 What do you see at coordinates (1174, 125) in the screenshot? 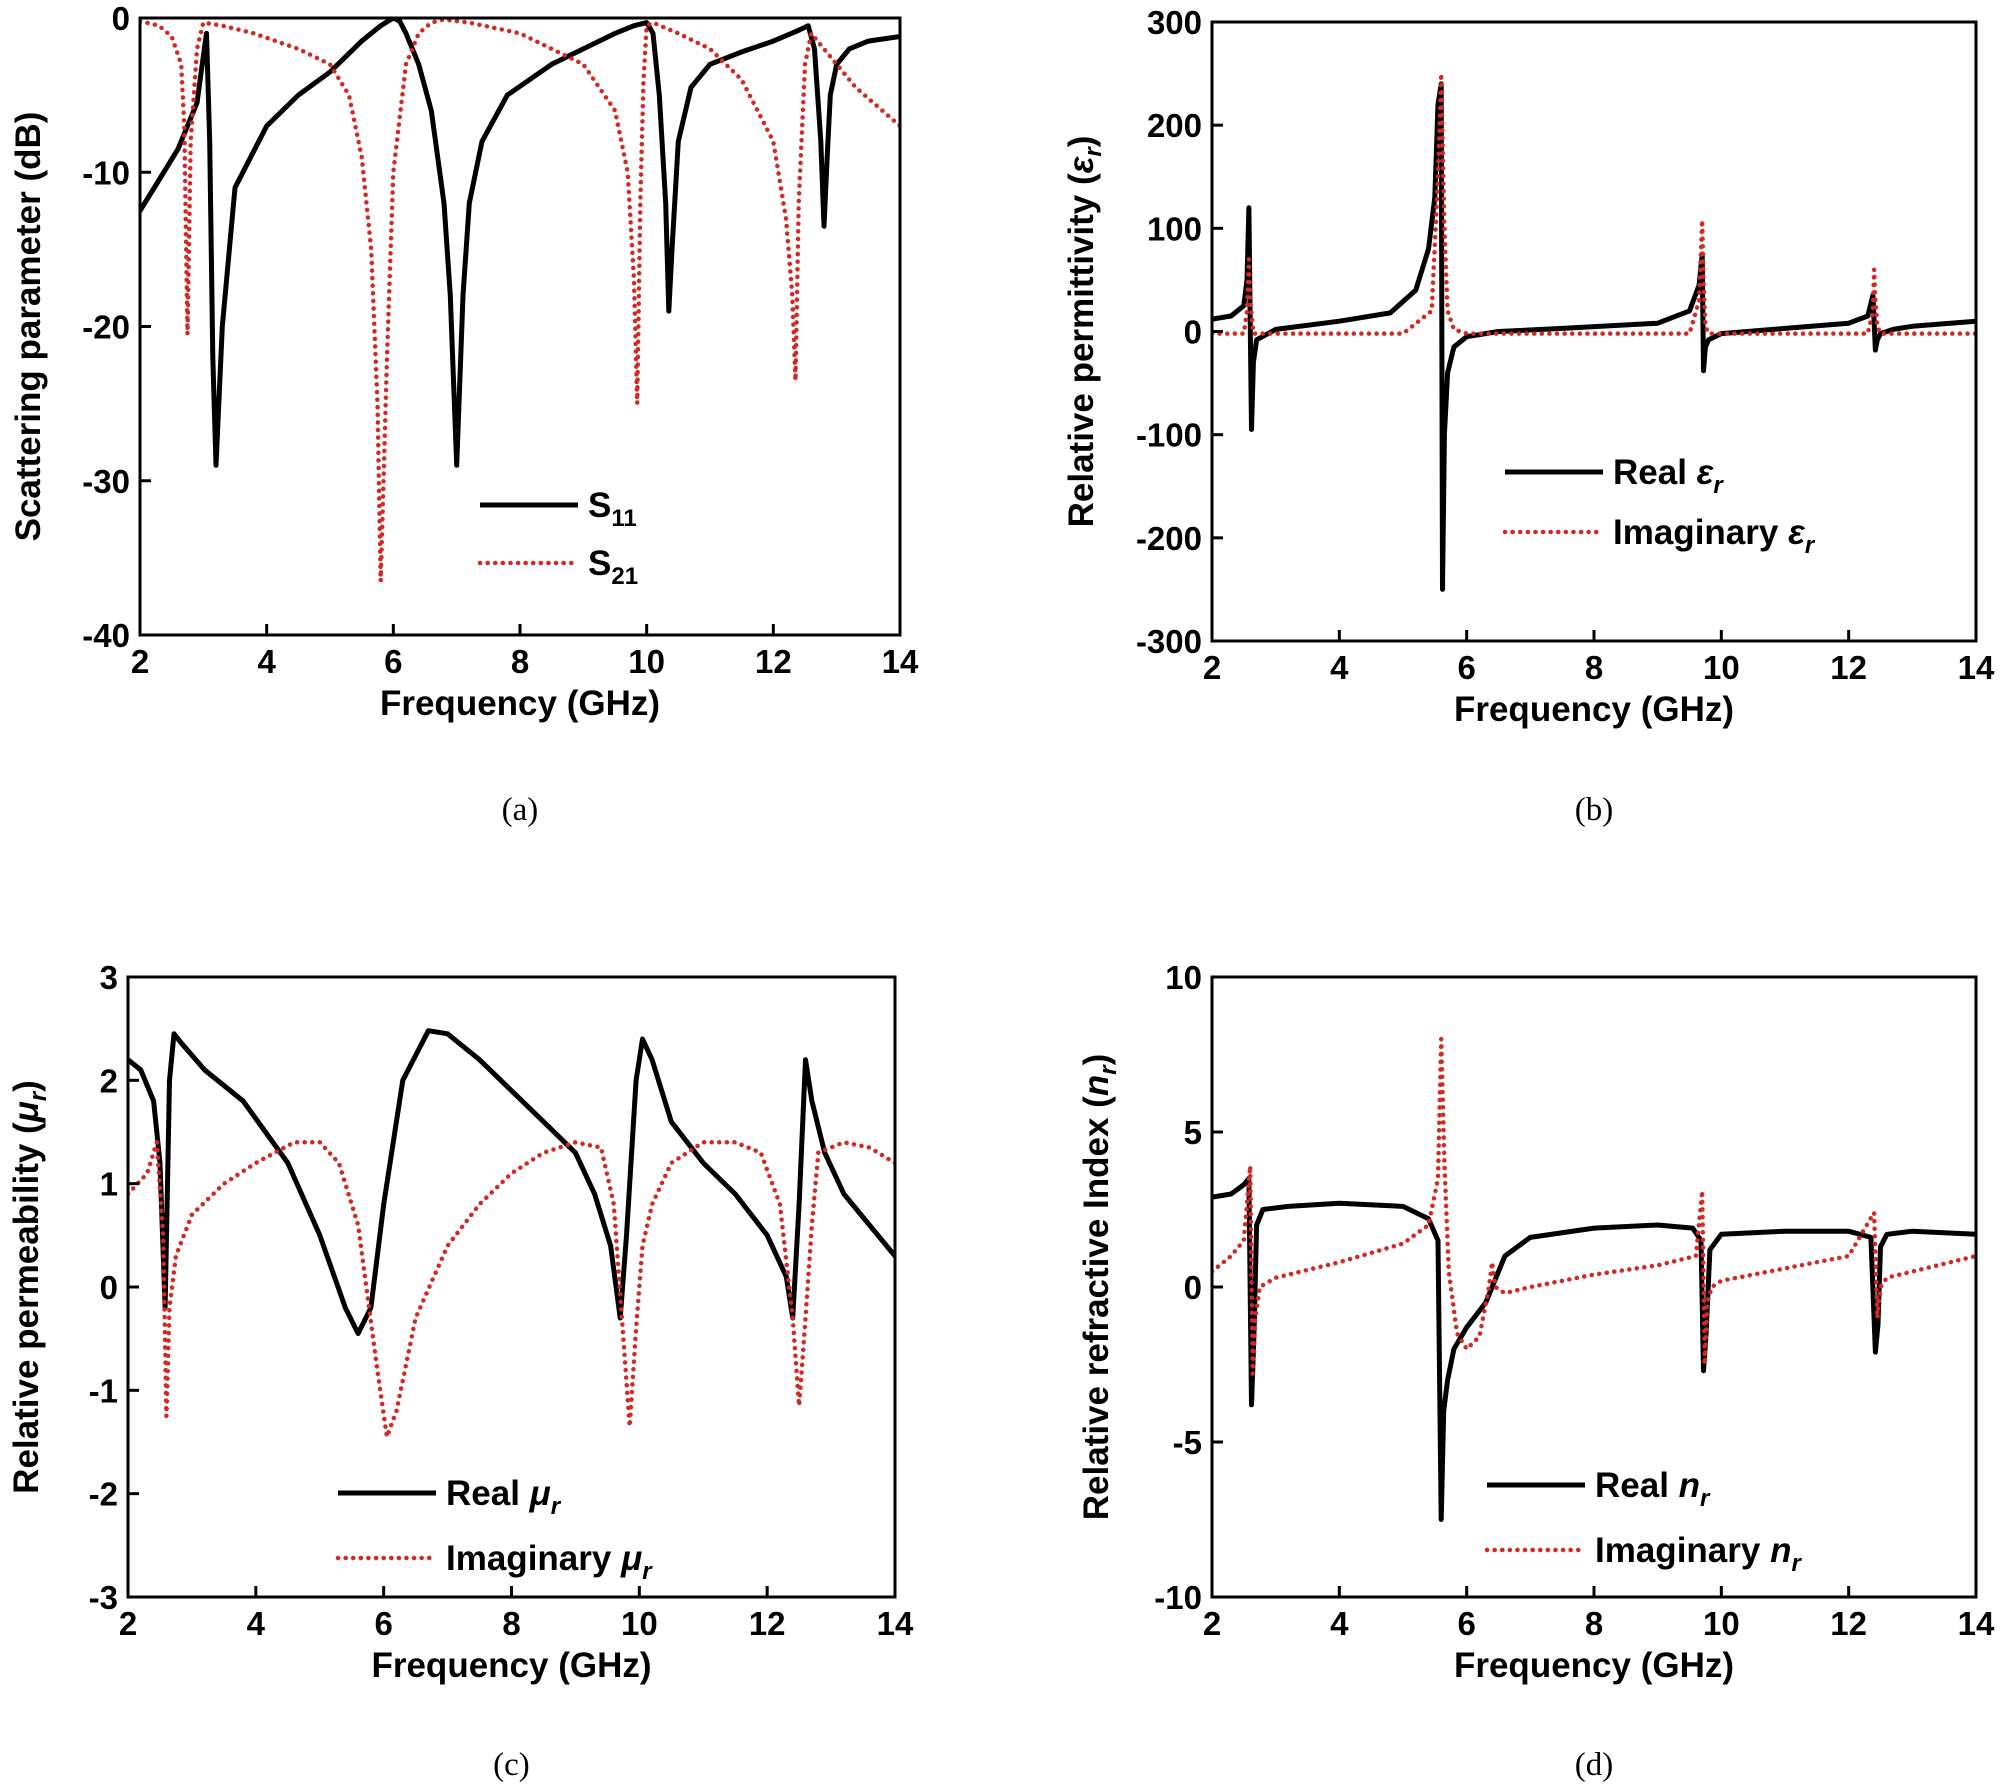
I see `y-tick-label: 200` at bounding box center [1174, 125].